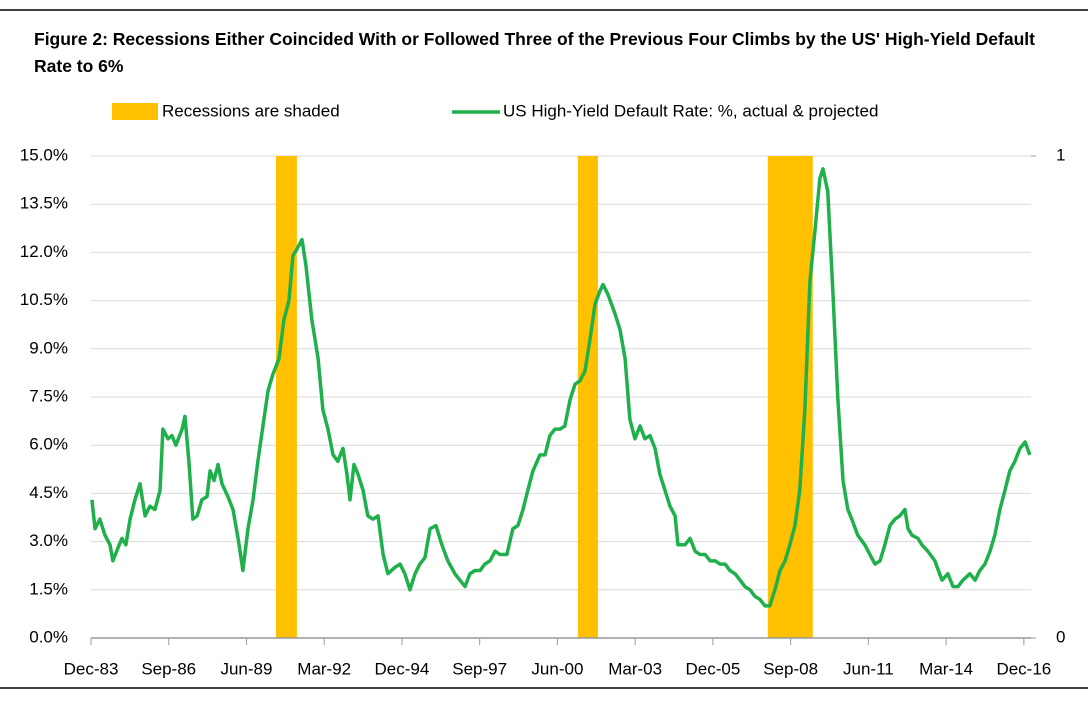 This screenshot has width=1088, height=701. I want to click on x-tick-label: Sep-86, so click(168, 668).